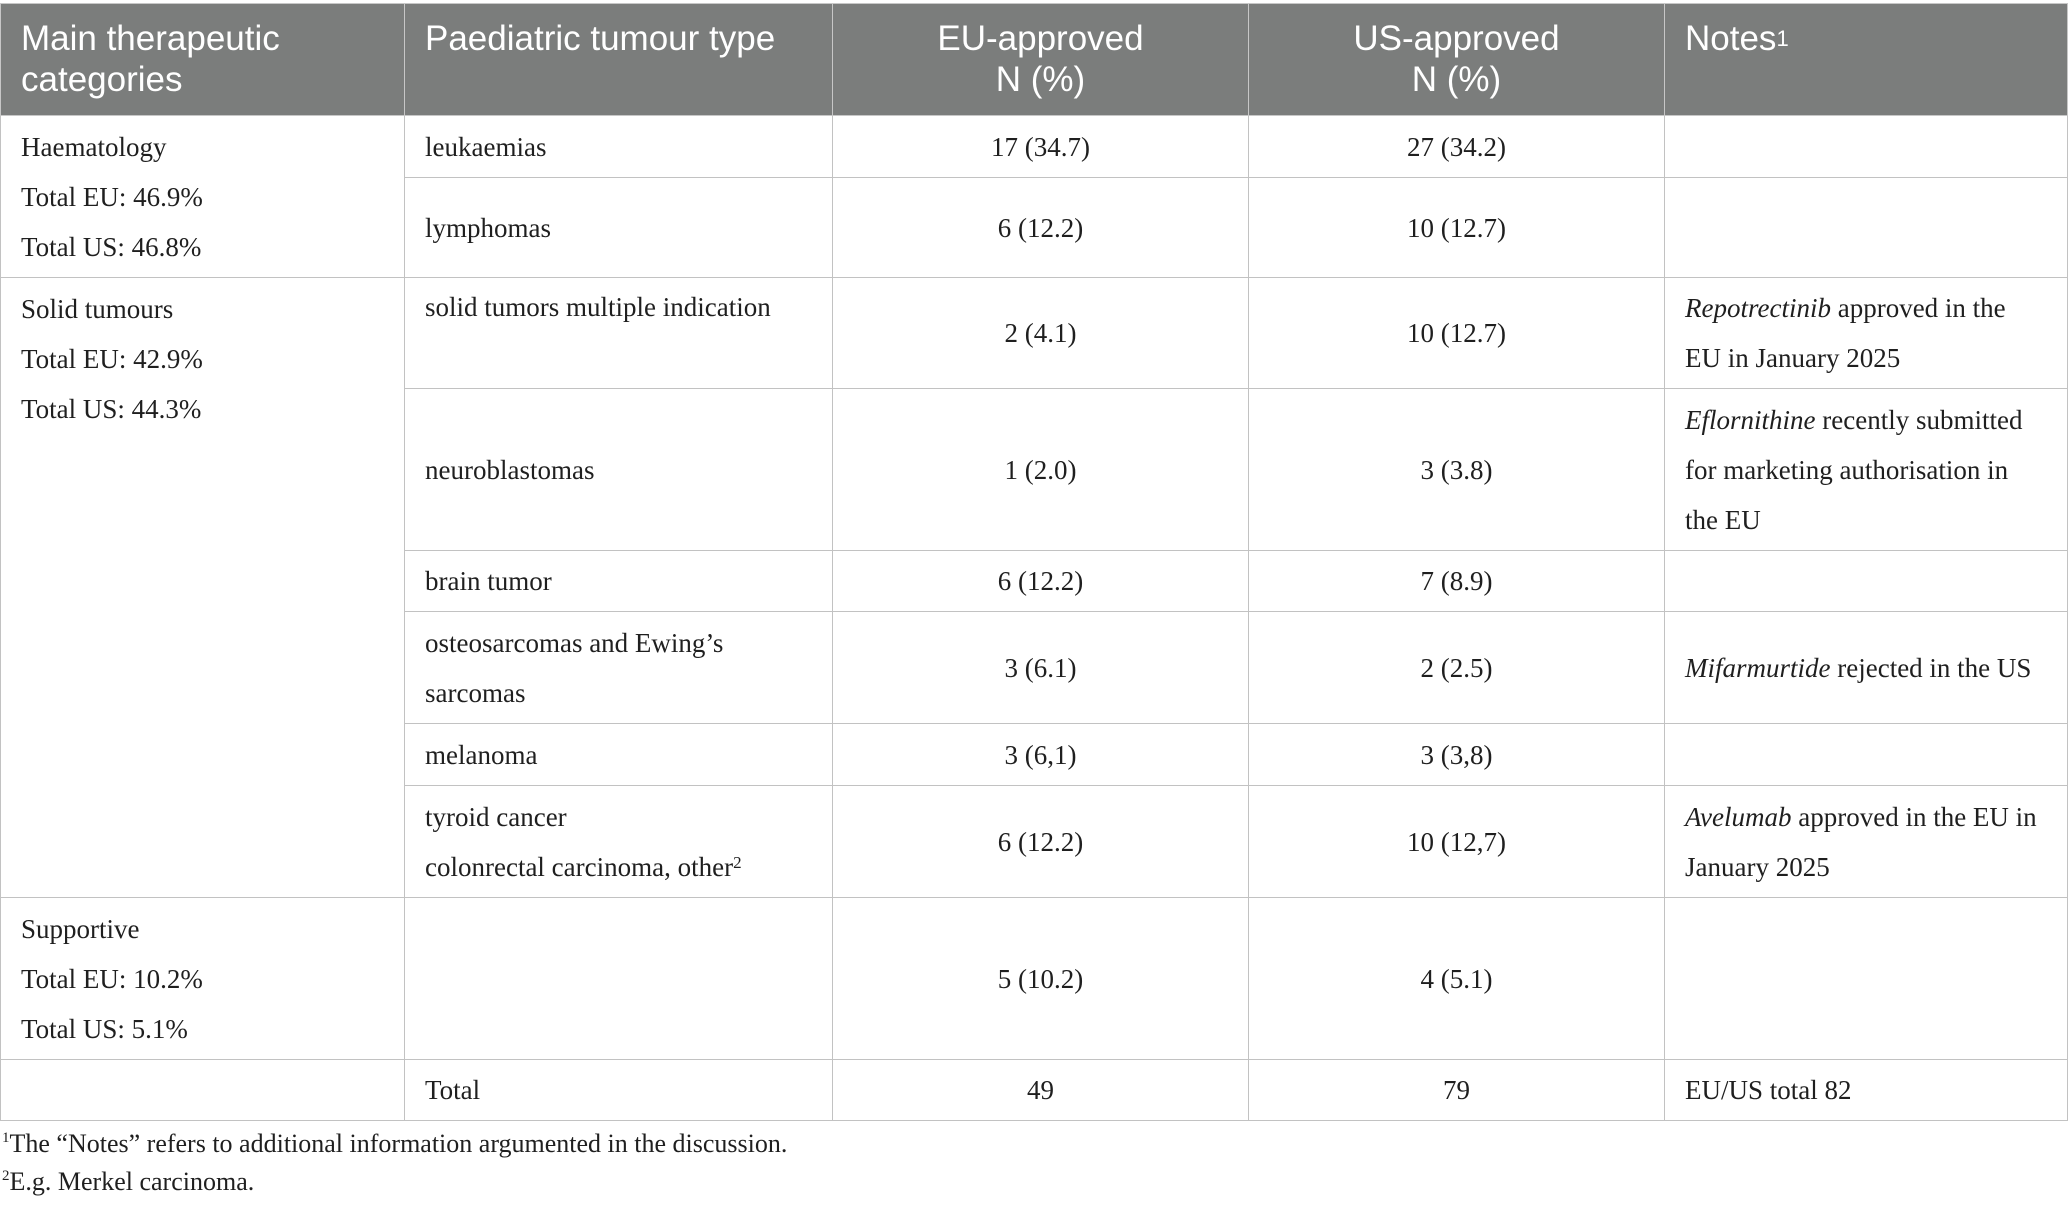 Image resolution: width=2068 pixels, height=1207 pixels. I want to click on note-drug-name: Mifarmurtide, so click(1758, 667).